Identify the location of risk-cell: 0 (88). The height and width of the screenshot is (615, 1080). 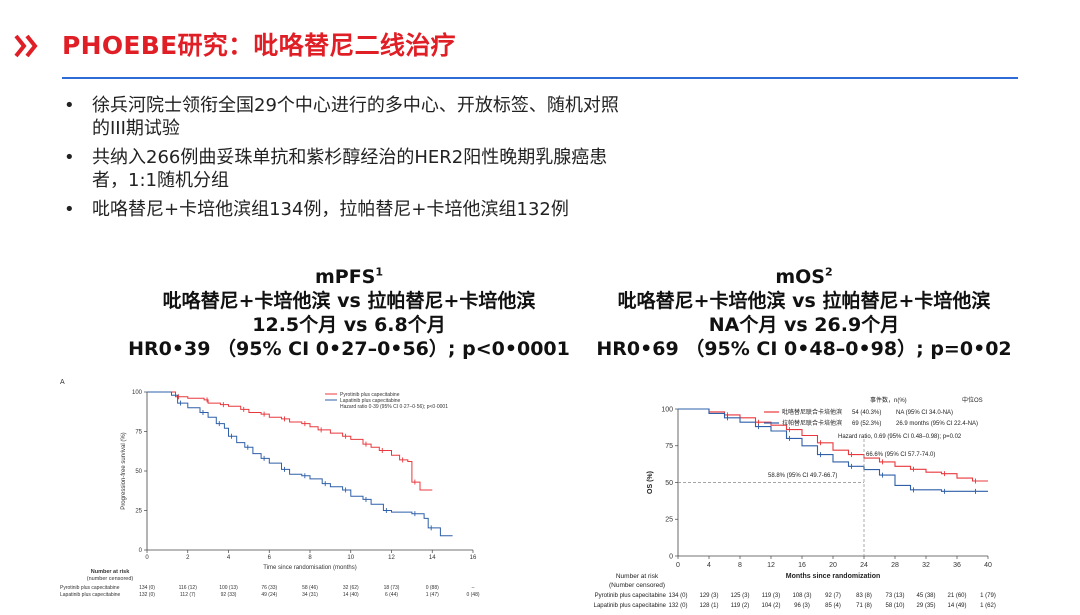
(432, 588).